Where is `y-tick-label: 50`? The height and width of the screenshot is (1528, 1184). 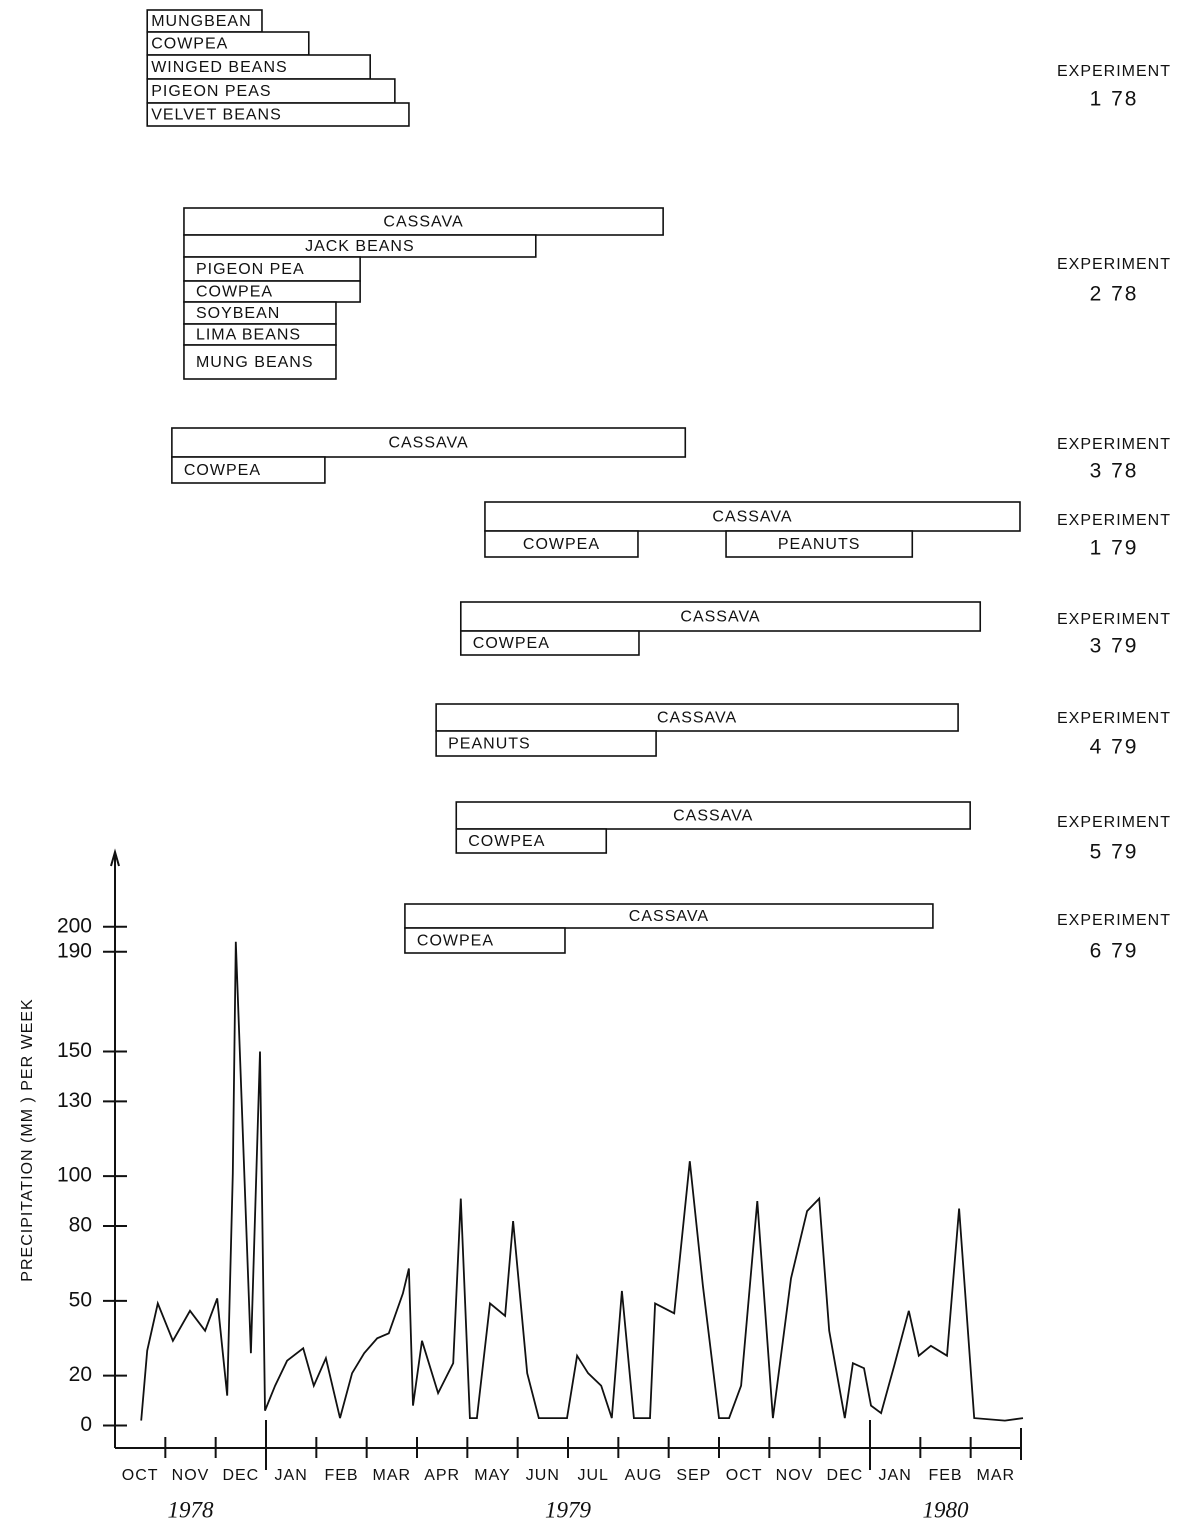 y-tick-label: 50 is located at coordinates (80, 1299).